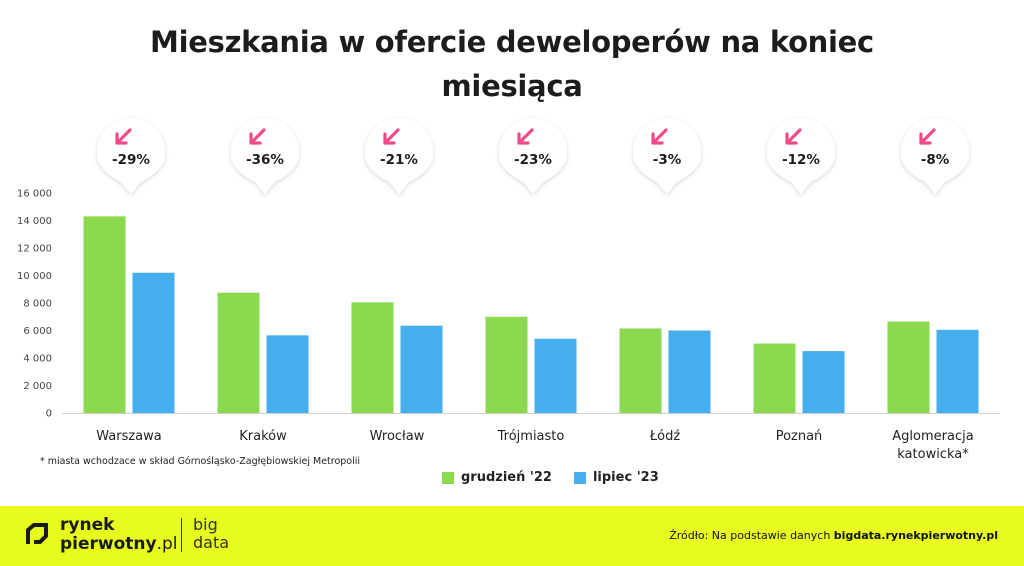 The image size is (1024, 566). I want to click on y-tick-label: 12 000, so click(34, 249).